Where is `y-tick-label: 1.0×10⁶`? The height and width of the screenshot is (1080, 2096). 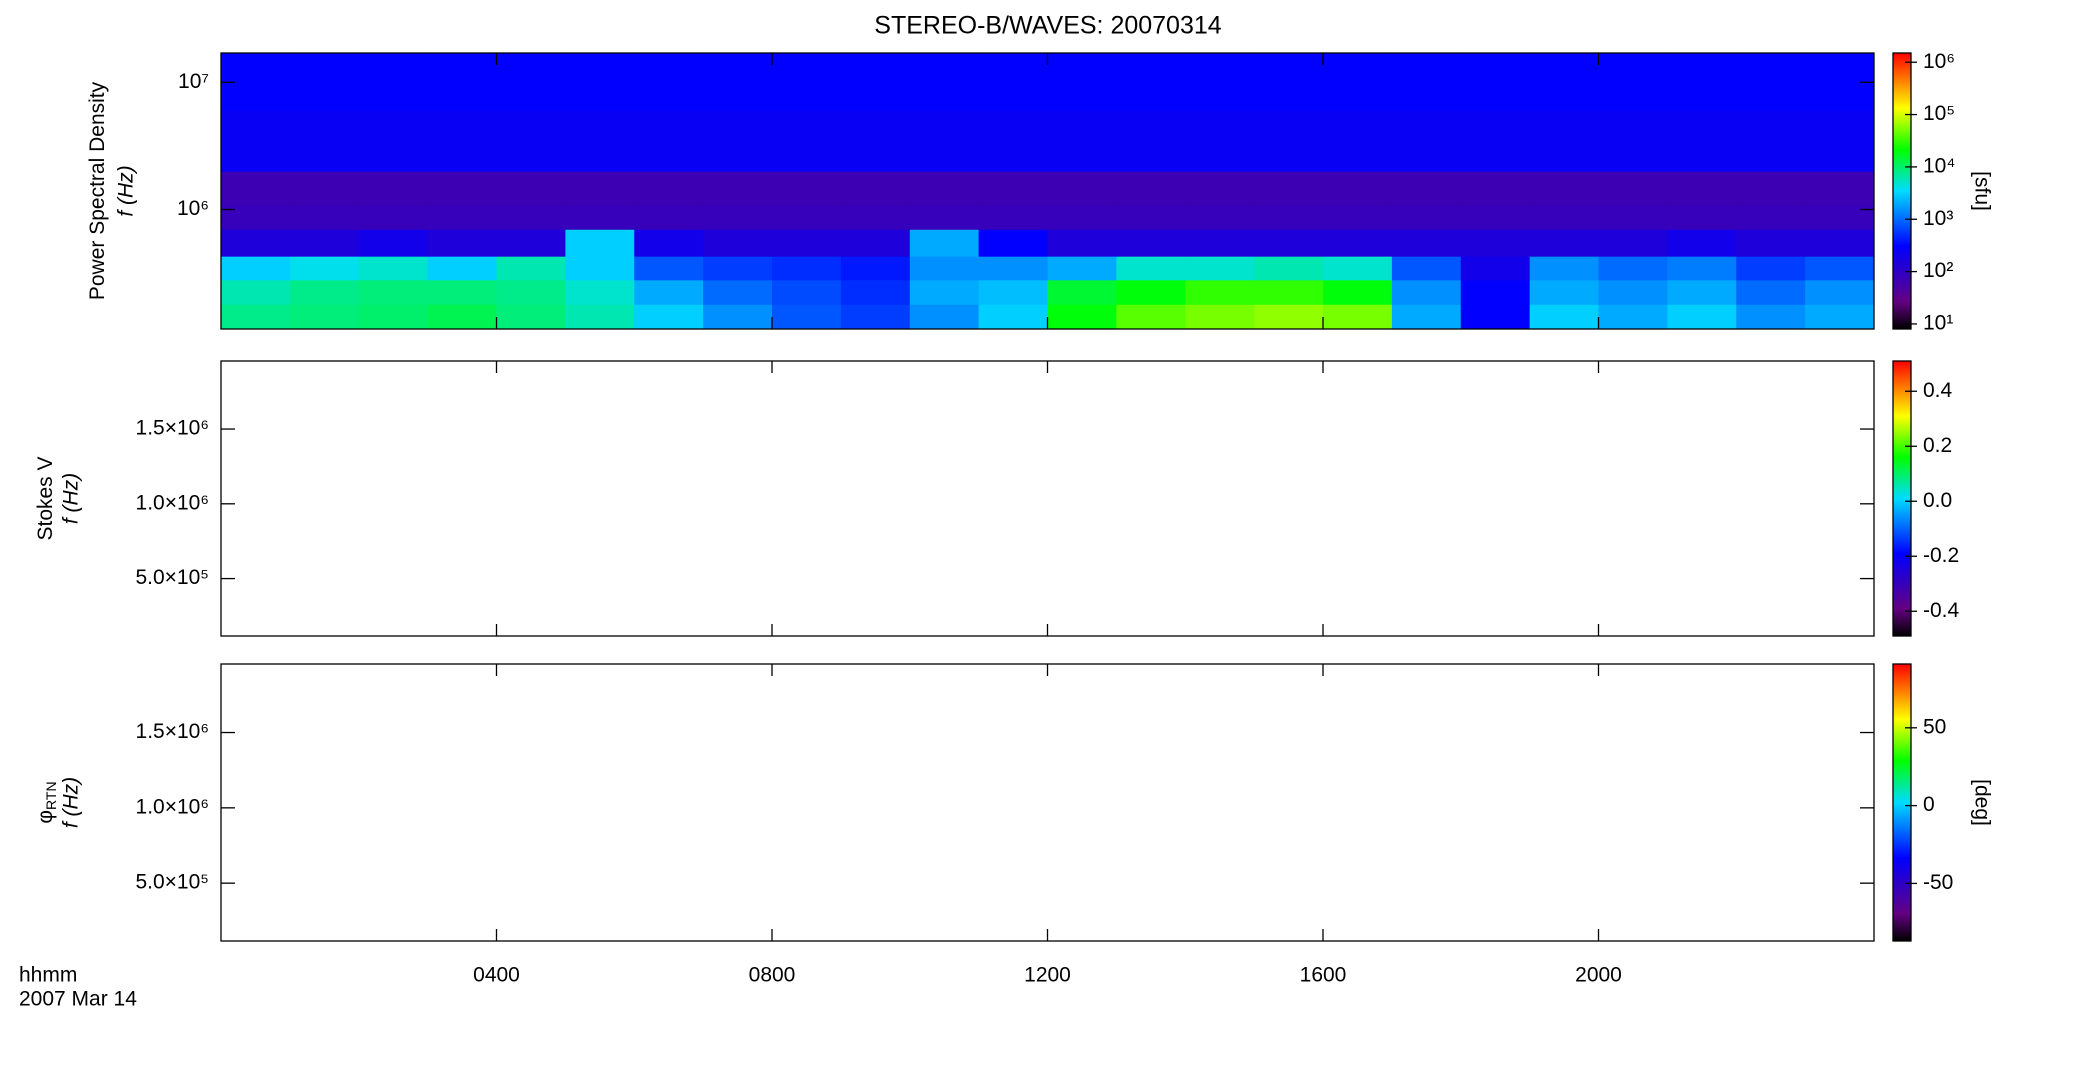 y-tick-label: 1.0×10⁶ is located at coordinates (172, 502).